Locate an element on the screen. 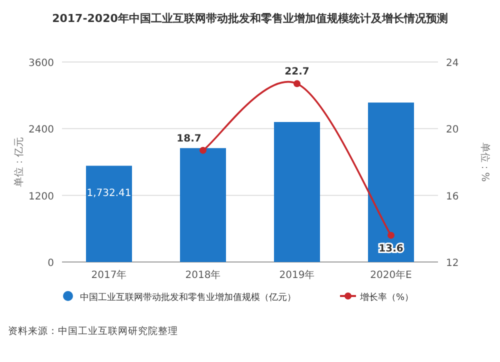  data-label: 1,732.41 is located at coordinates (109, 193).